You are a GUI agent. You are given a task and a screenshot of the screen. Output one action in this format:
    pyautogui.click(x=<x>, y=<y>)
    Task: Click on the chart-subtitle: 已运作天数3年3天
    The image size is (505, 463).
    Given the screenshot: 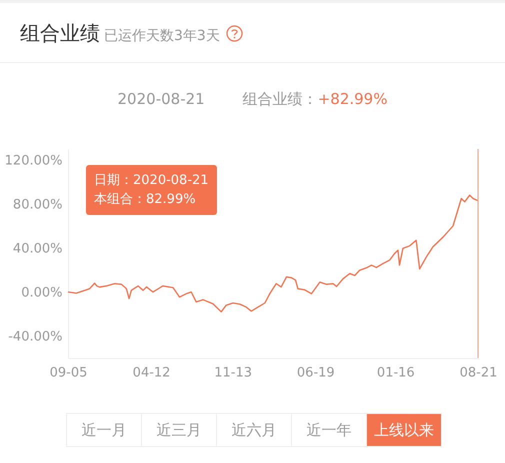 What is the action you would take?
    pyautogui.click(x=162, y=36)
    